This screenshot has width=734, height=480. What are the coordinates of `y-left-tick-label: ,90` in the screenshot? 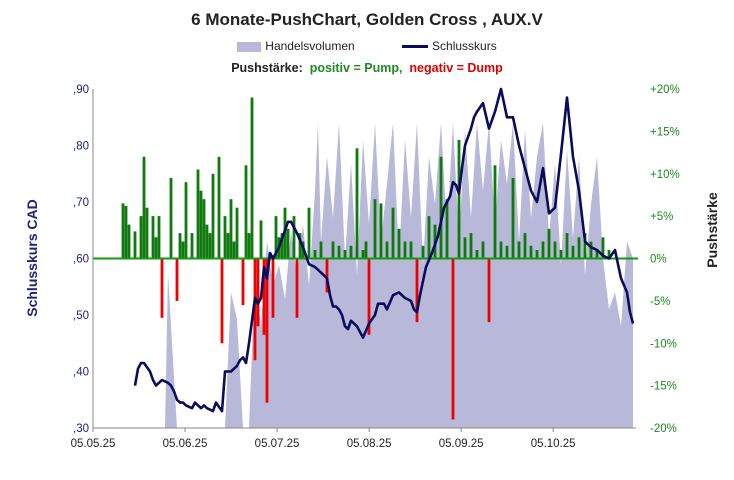 It's located at (81, 90).